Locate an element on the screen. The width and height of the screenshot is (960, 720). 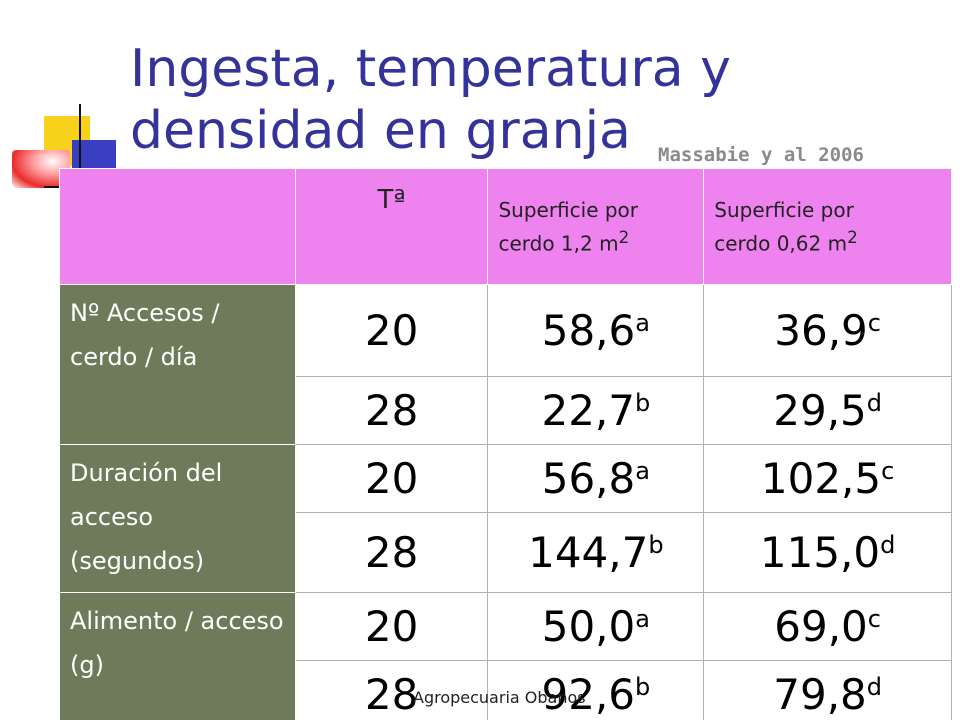
table-row: 28 92,6b 79,8d is located at coordinates (506, 690).